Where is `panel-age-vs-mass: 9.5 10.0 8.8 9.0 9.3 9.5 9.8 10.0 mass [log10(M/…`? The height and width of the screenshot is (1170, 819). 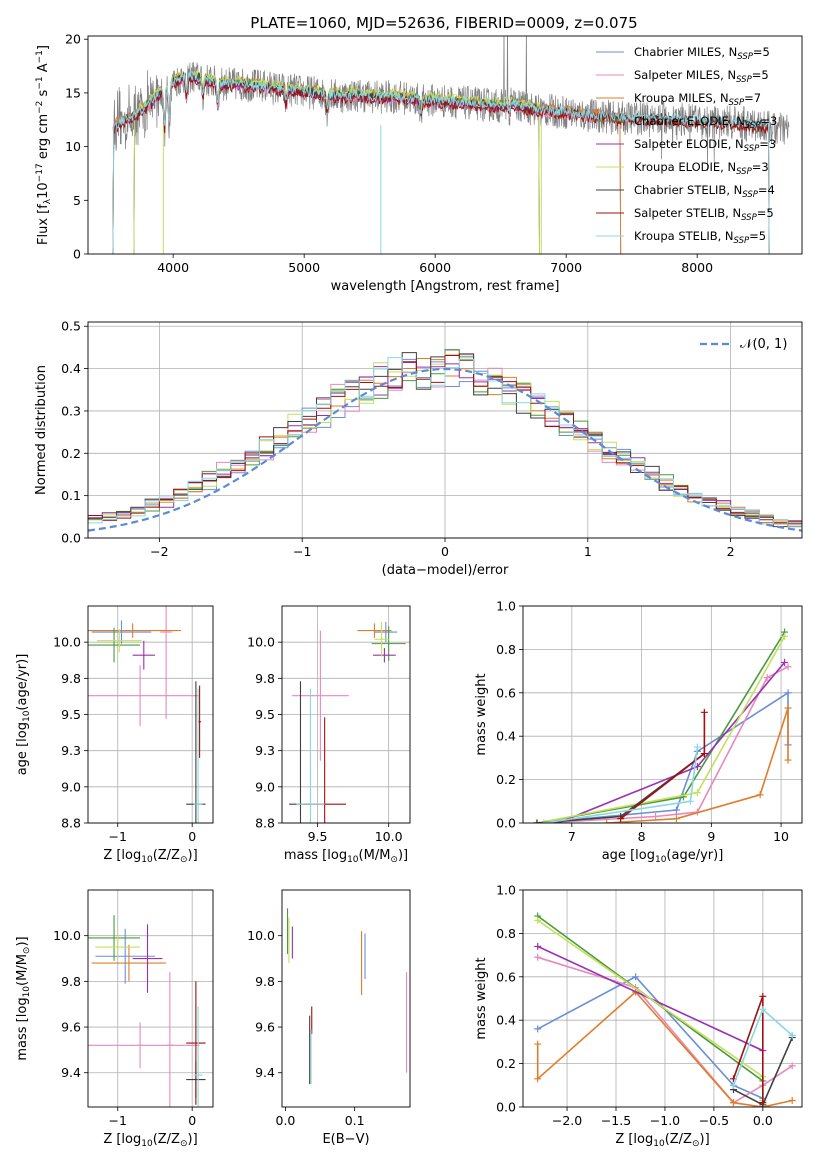
panel-age-vs-mass: 9.5 10.0 8.8 9.0 9.3 9.5 9.8 10.0 mass [log10(M/… is located at coordinates (329, 735).